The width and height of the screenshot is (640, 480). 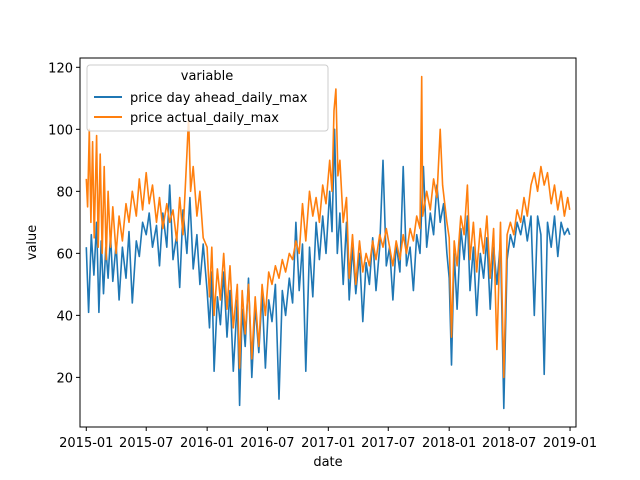 I want to click on legend-box, so click(x=207, y=98).